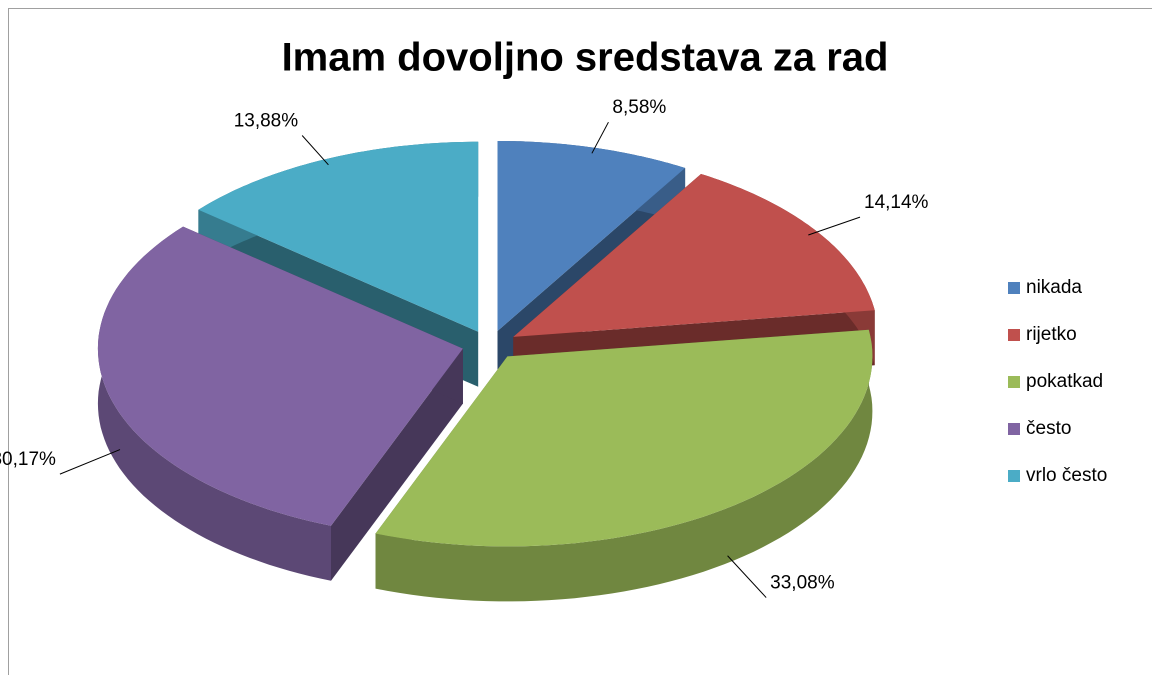  Describe the element at coordinates (214, 403) in the screenshot. I see `slice-wall` at that location.